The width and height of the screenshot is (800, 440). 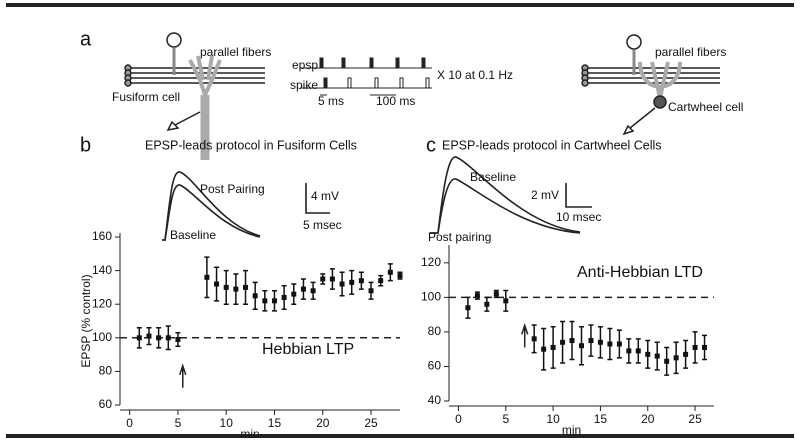 What do you see at coordinates (475, 75) in the screenshot?
I see `diagram-text: X 10 at 0.1 Hz` at bounding box center [475, 75].